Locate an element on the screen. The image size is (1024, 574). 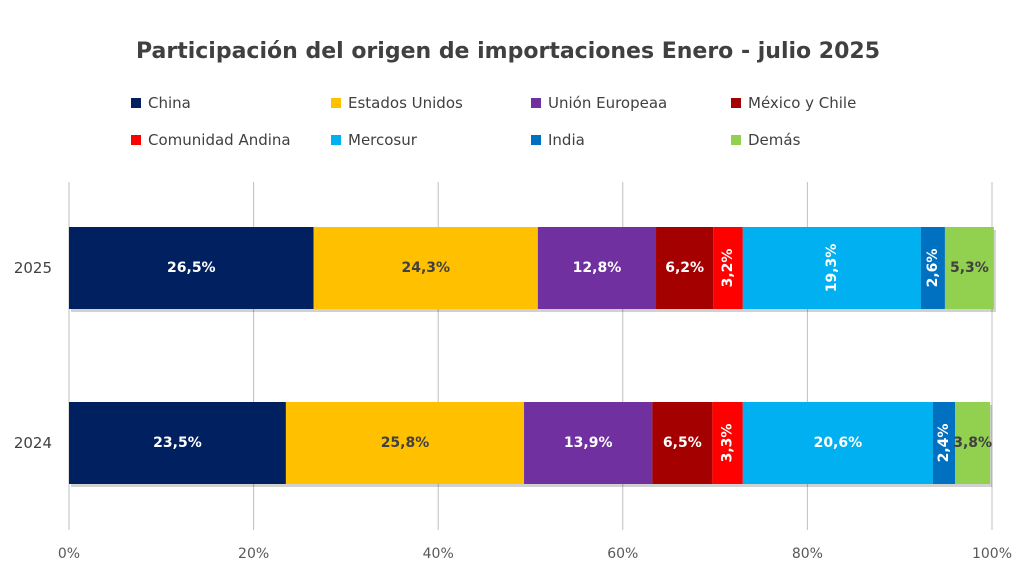
x-tick-label: 80% is located at coordinates (807, 554).